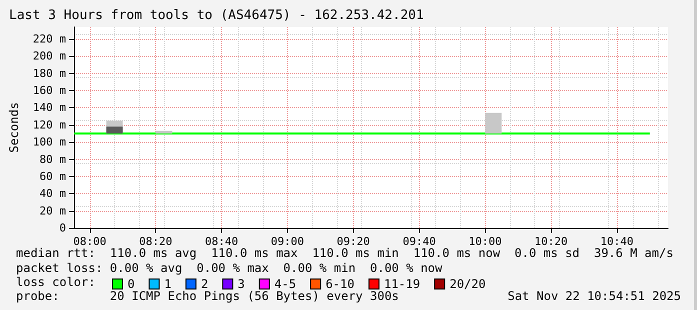 This screenshot has width=697, height=310. What do you see at coordinates (551, 241) in the screenshot?
I see `x-tick-label: 10:20` at bounding box center [551, 241].